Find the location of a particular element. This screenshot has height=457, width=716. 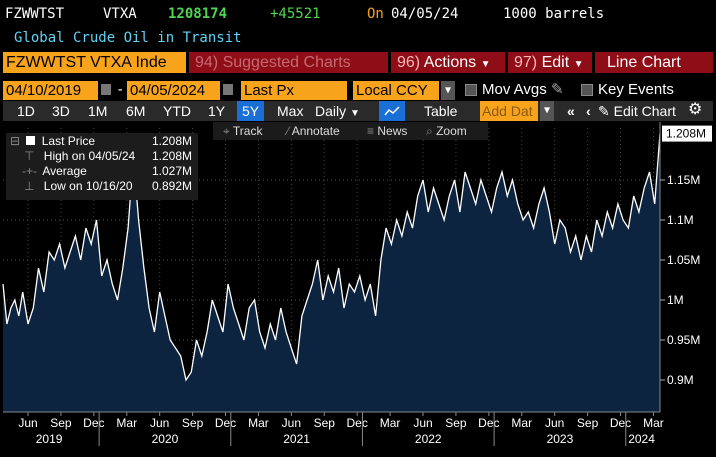

y-tick-label: 1.1M is located at coordinates (680, 220).